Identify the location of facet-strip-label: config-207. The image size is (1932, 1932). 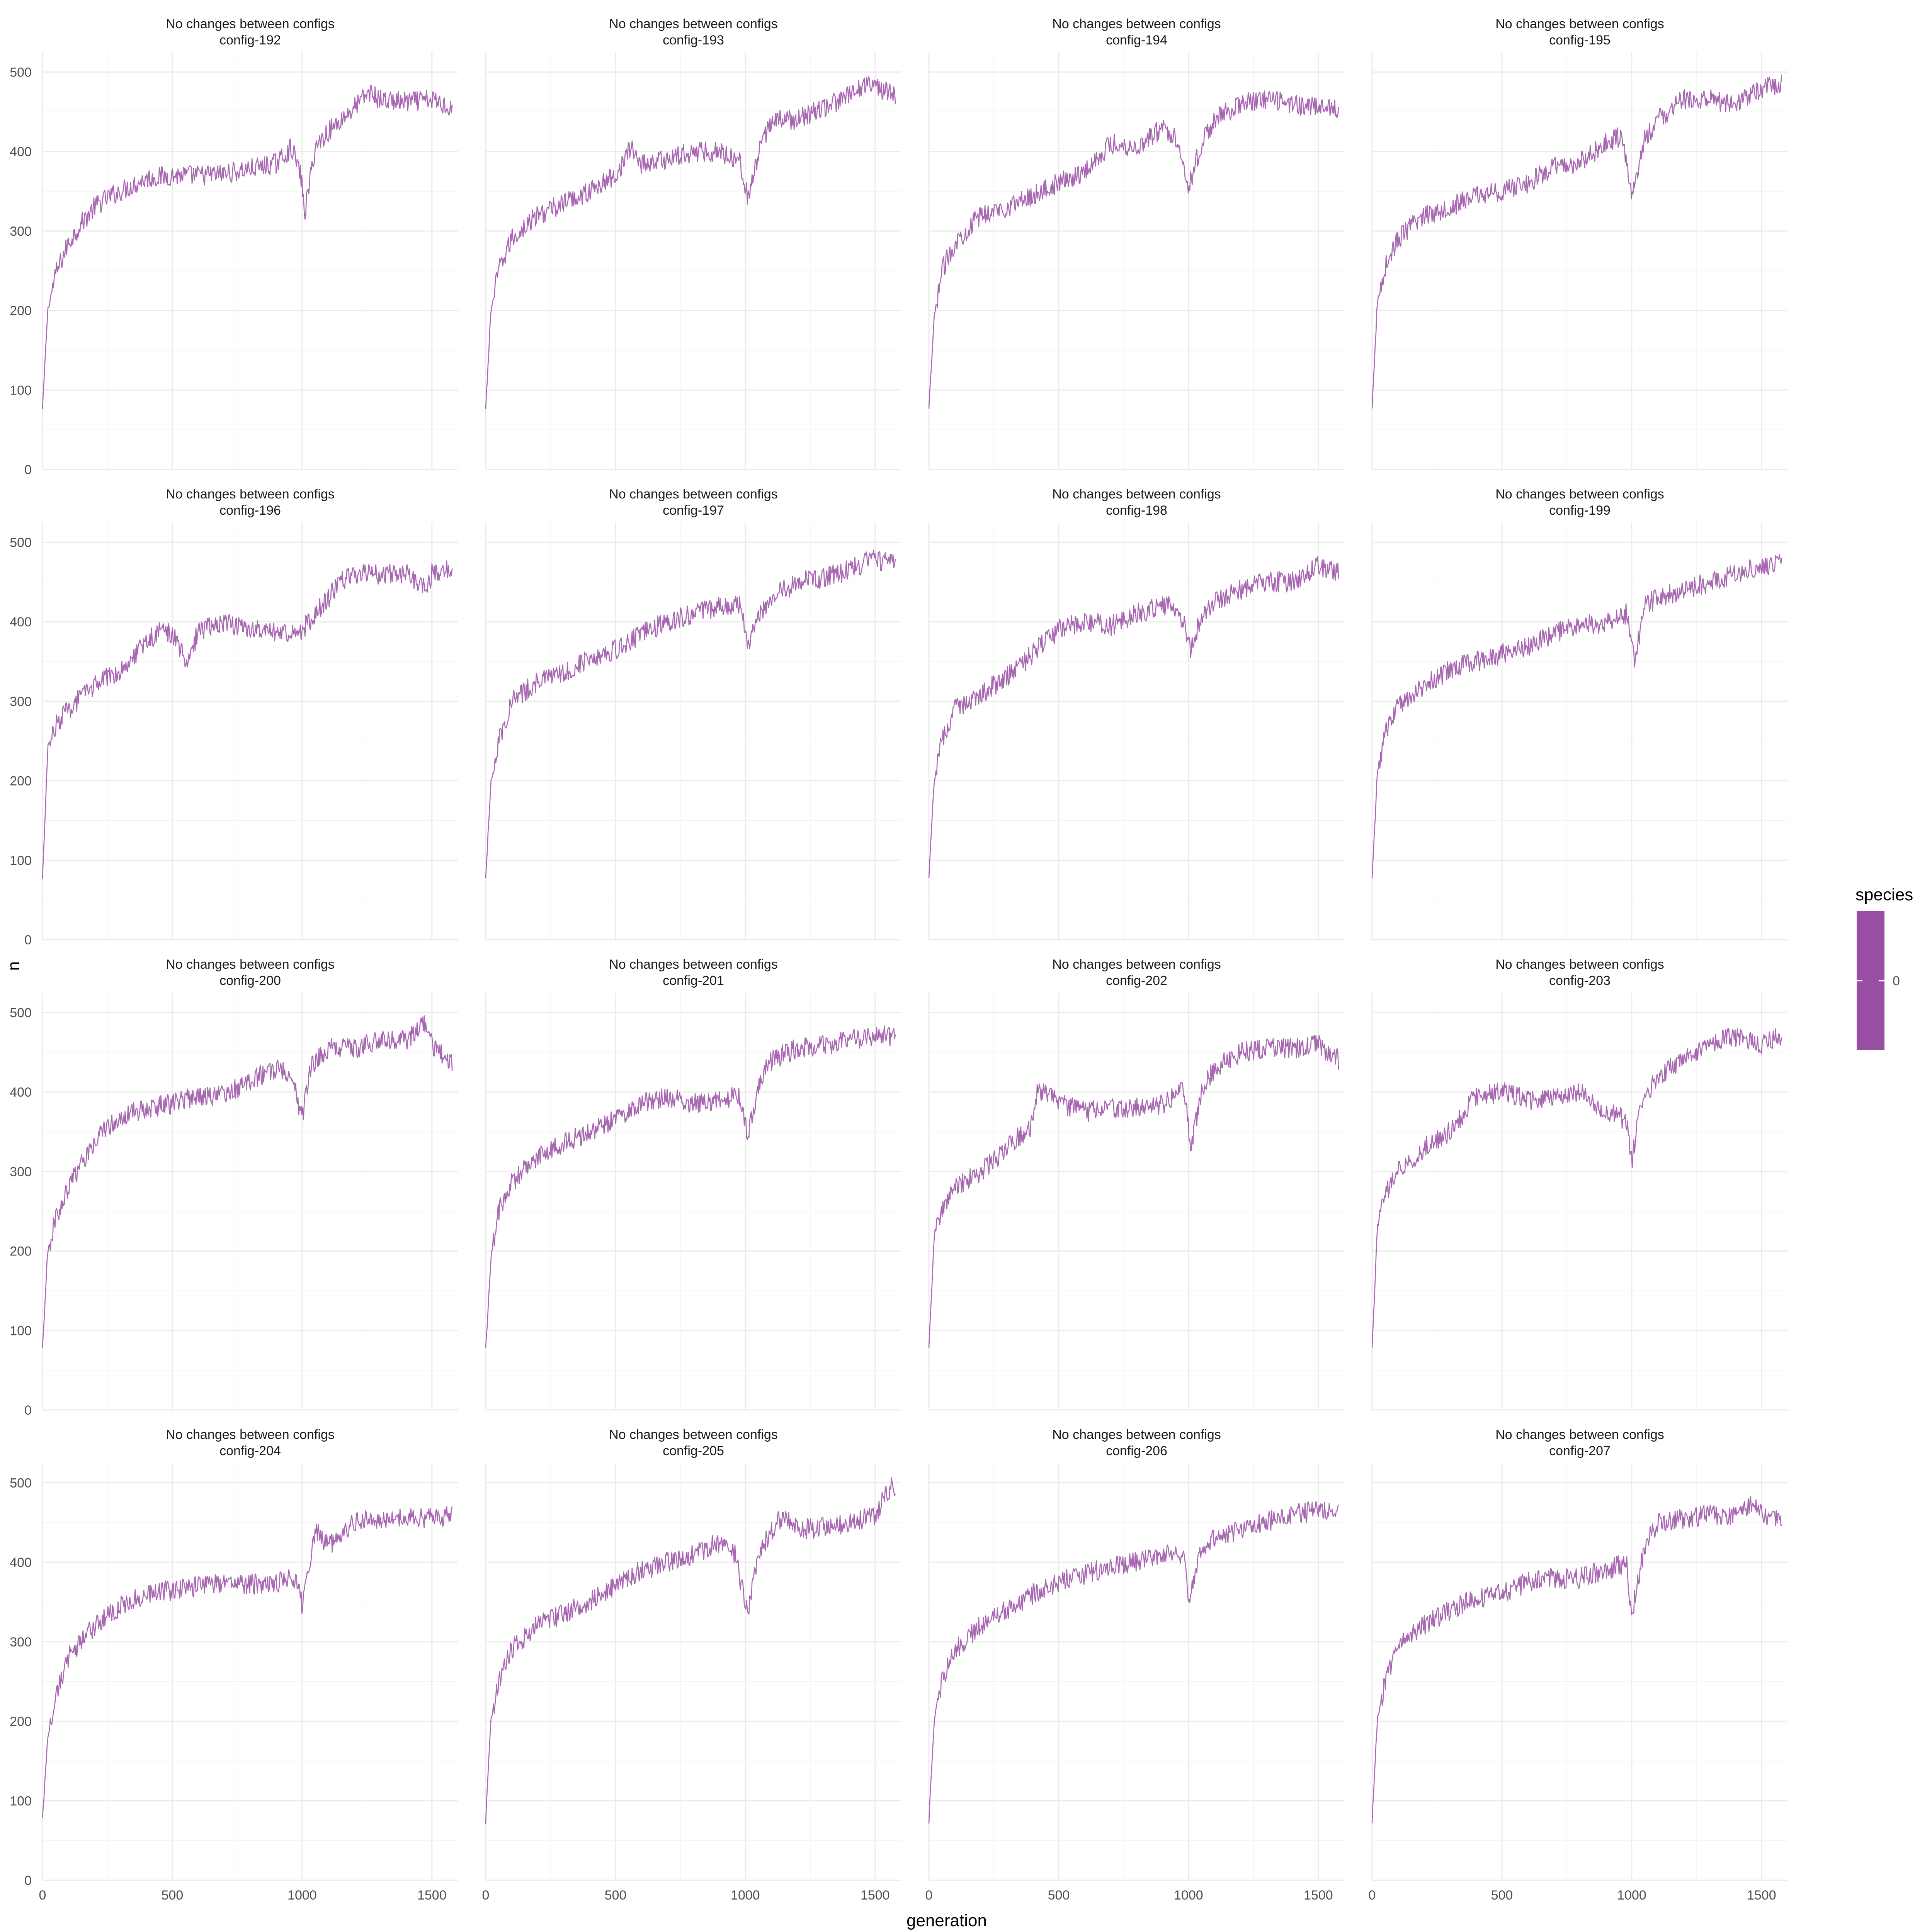
(1580, 1451).